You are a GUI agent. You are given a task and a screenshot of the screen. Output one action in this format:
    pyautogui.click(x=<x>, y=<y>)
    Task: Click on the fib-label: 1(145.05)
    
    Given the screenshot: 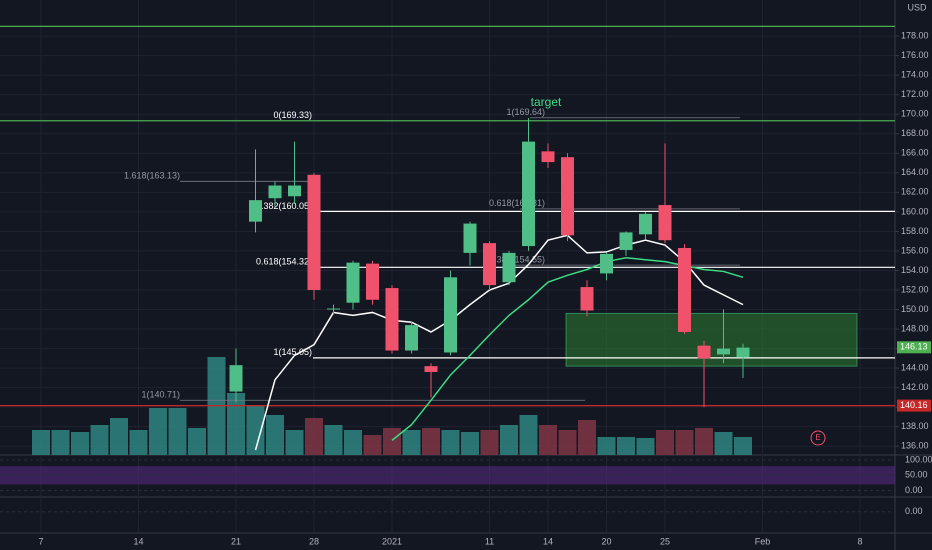 What is the action you would take?
    pyautogui.click(x=292, y=352)
    